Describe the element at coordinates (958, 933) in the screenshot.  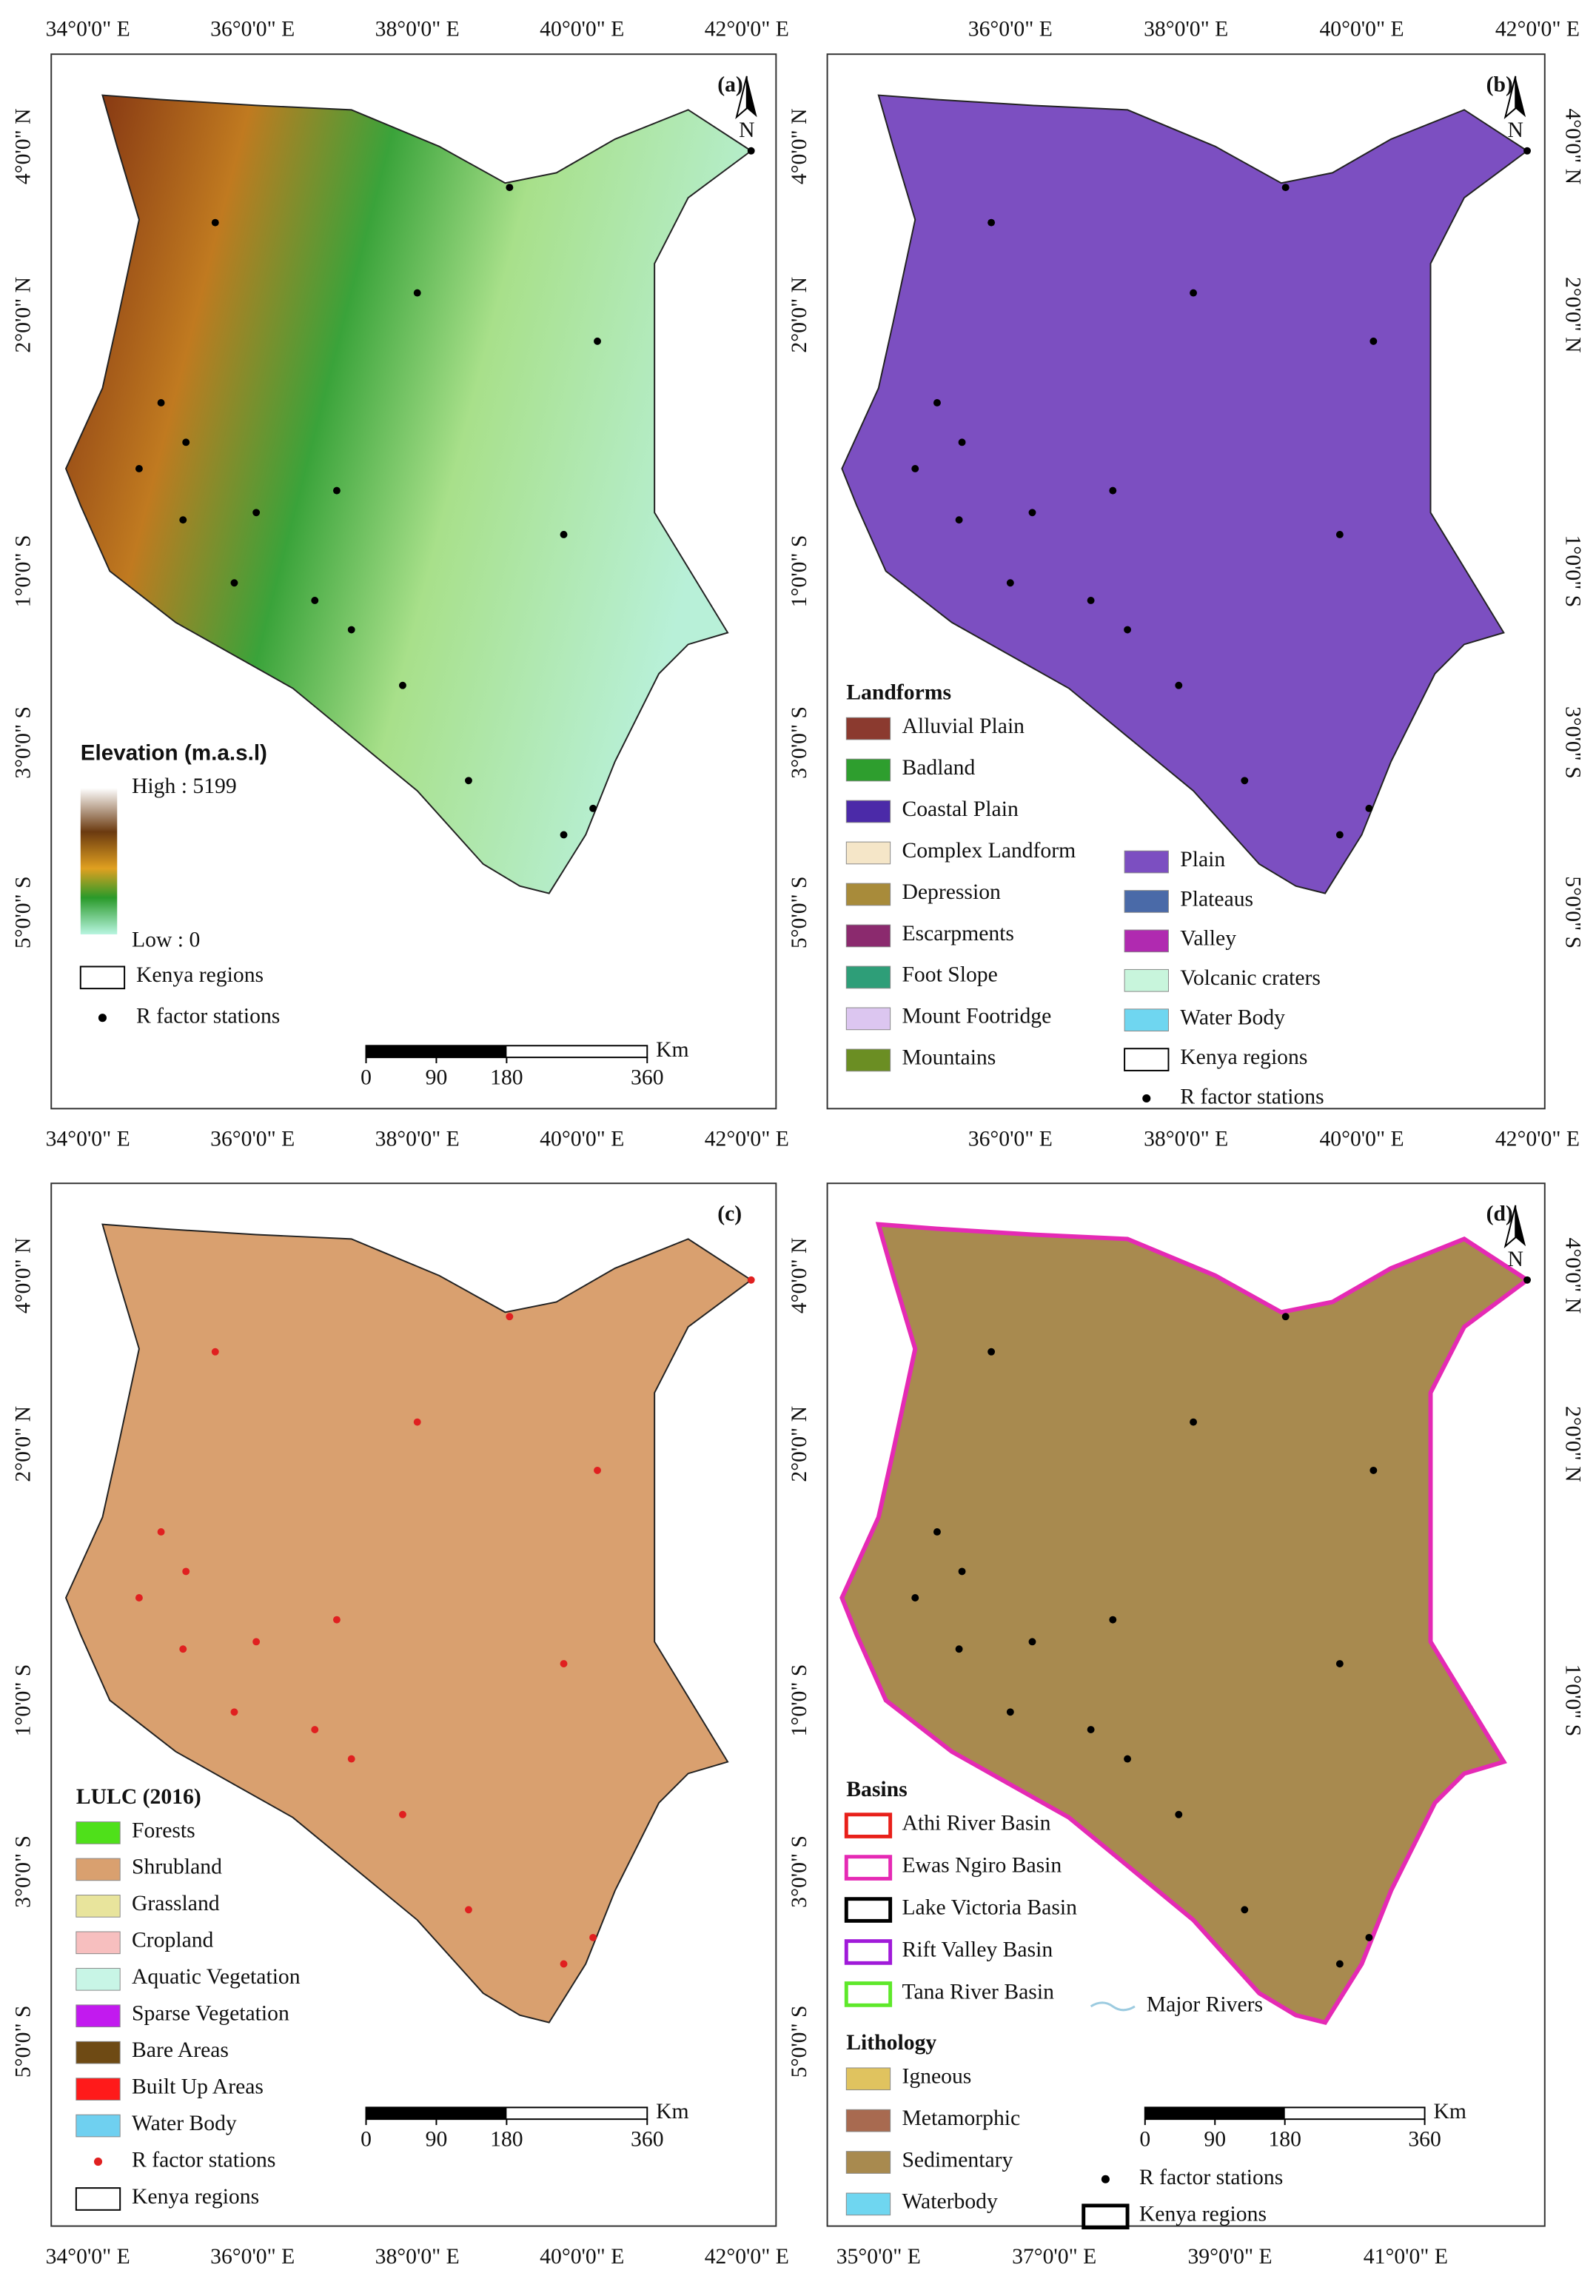
I see `legend-label: Escarpments` at that location.